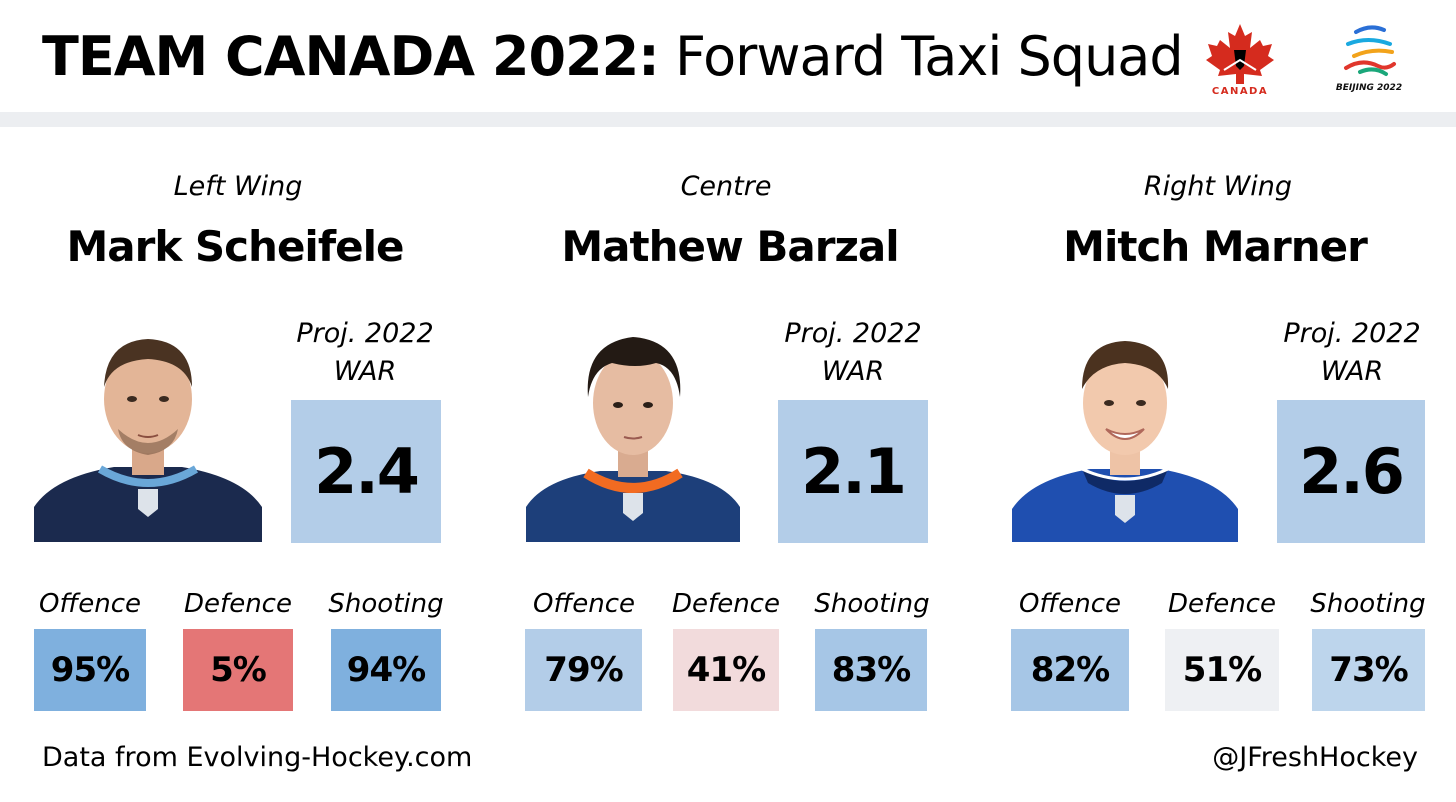 The width and height of the screenshot is (1456, 802). What do you see at coordinates (238, 670) in the screenshot?
I see `stat-defence: 5%` at bounding box center [238, 670].